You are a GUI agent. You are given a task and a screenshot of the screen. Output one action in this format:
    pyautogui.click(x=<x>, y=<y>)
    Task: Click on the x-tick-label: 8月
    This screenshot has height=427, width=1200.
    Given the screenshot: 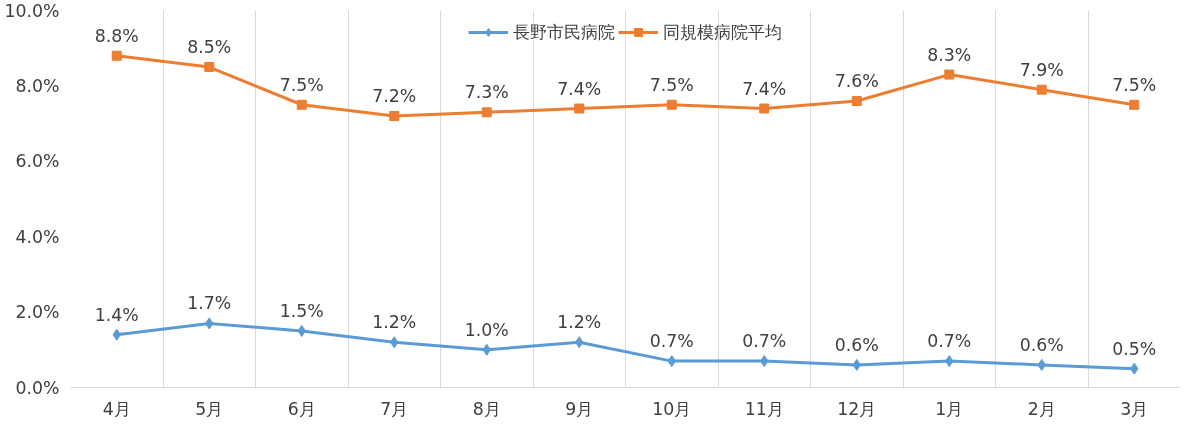 What is the action you would take?
    pyautogui.click(x=486, y=408)
    